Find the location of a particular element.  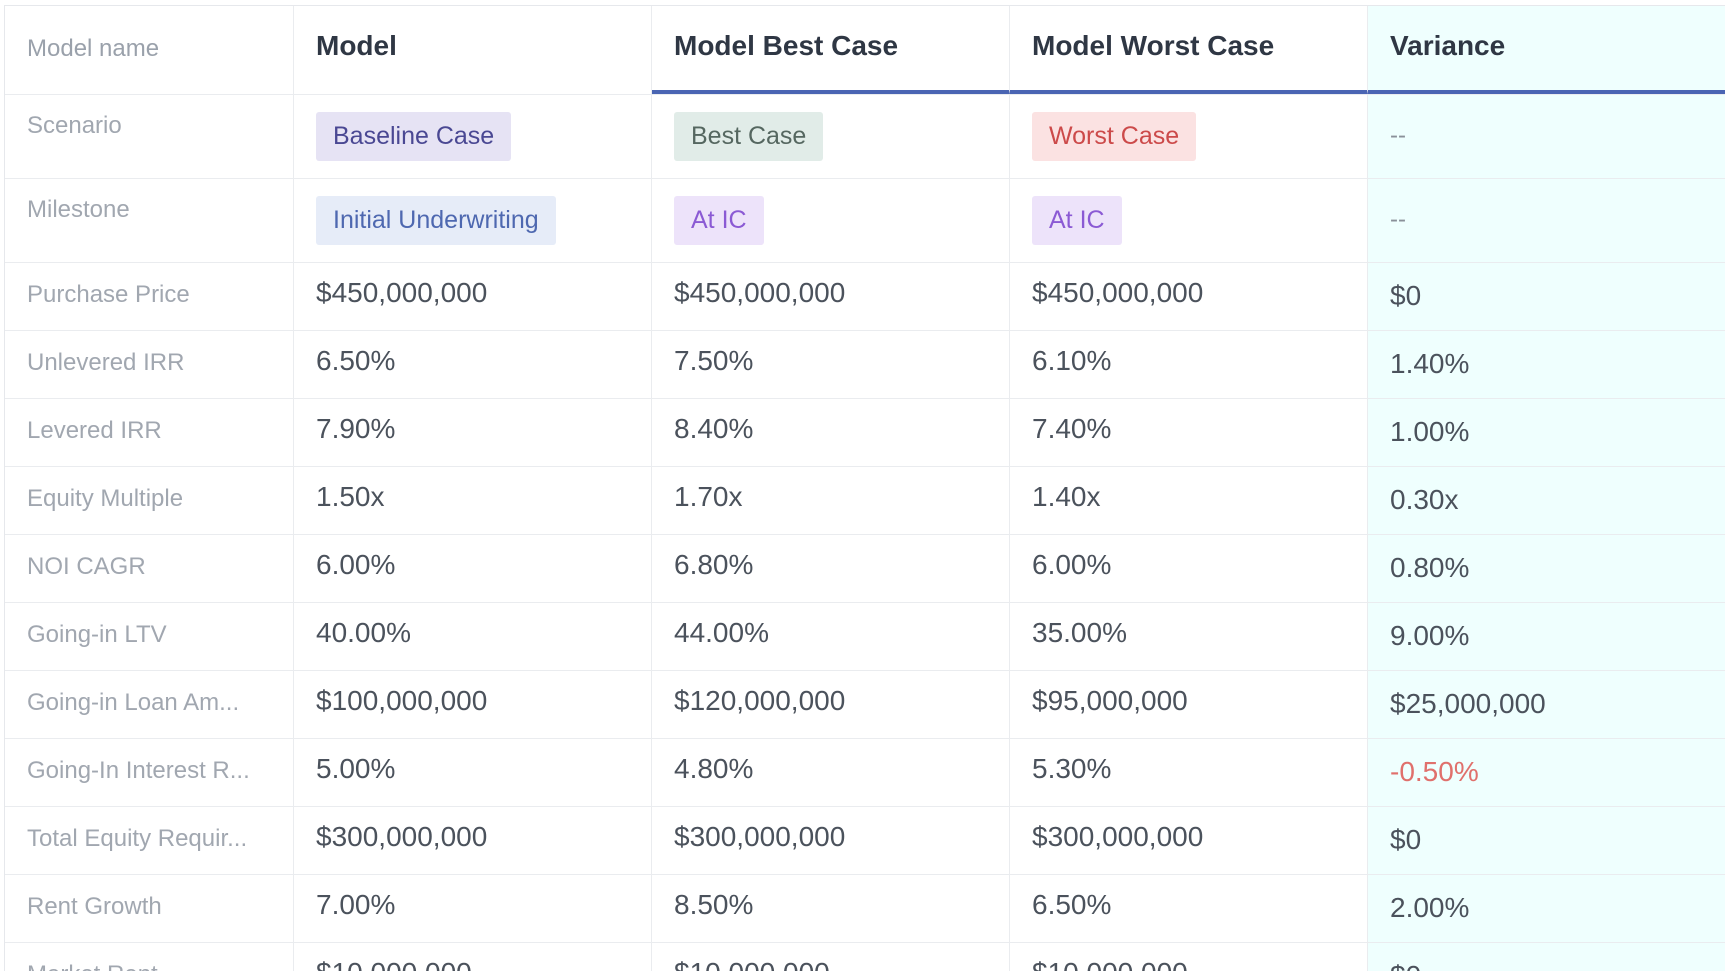

model-value: 5.00% is located at coordinates (473, 772).